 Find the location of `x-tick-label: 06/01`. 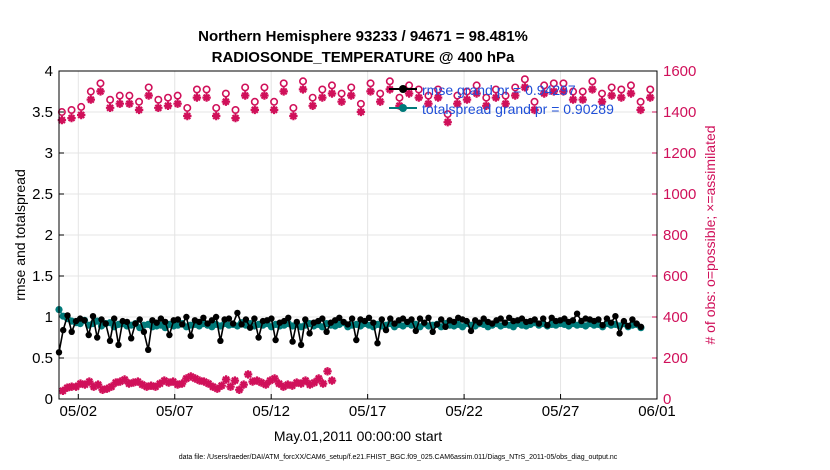

x-tick-label: 06/01 is located at coordinates (657, 411).